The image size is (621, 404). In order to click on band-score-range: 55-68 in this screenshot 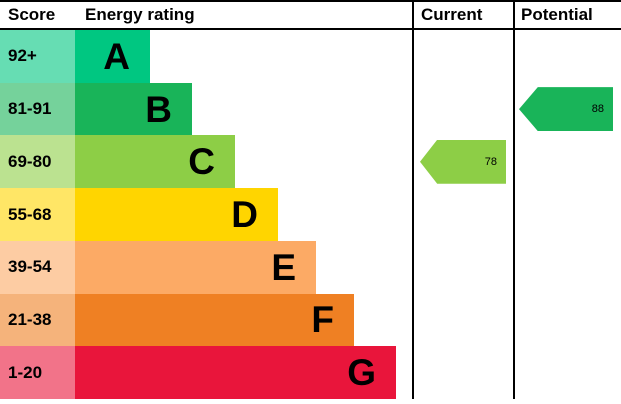, I will do `click(37, 214)`.